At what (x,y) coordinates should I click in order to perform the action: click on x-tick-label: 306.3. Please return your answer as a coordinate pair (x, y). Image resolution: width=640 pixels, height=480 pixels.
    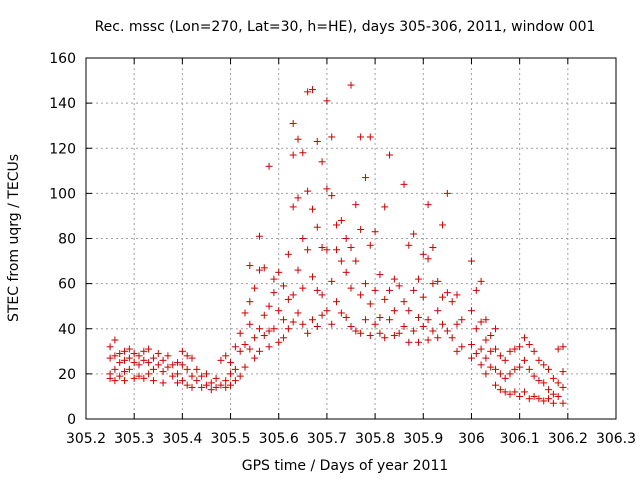
    Looking at the image, I should click on (616, 439).